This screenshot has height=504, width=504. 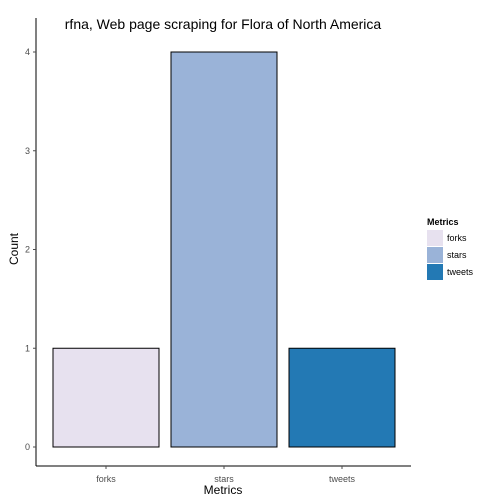 I want to click on y-axis-ticks: 0 1 2 3 4, so click(x=30, y=249).